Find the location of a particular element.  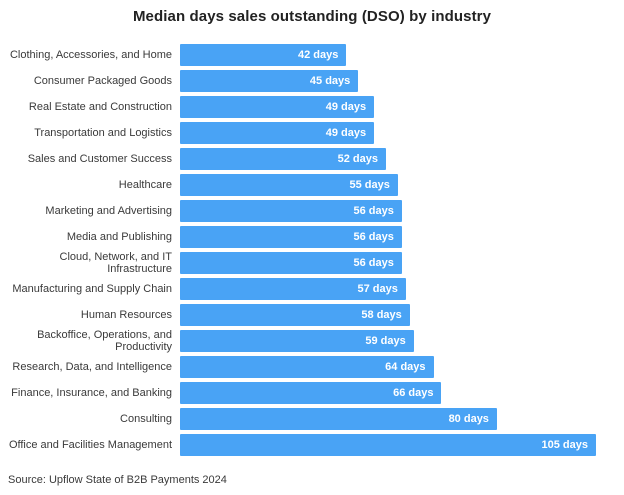

bar-value-label: 57 days is located at coordinates (377, 289).